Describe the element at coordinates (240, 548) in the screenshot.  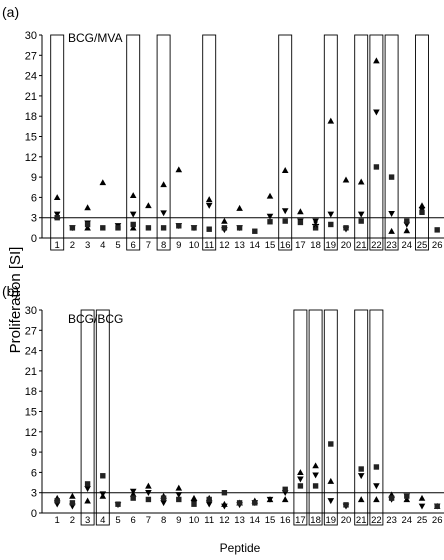
I see `x-axis-label: Peptide` at that location.